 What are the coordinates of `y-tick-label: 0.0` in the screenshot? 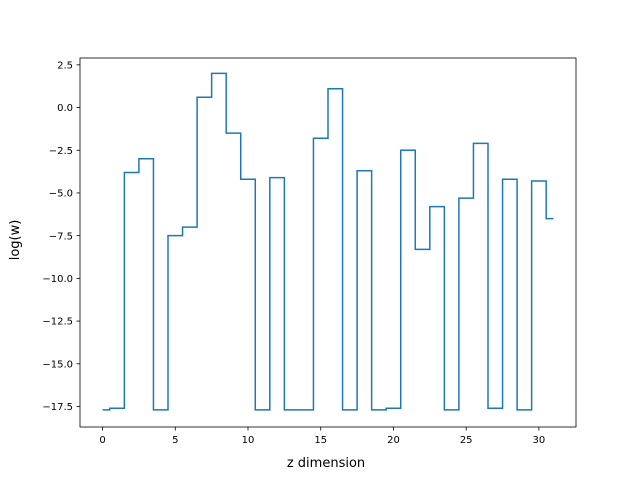 It's located at (65, 108).